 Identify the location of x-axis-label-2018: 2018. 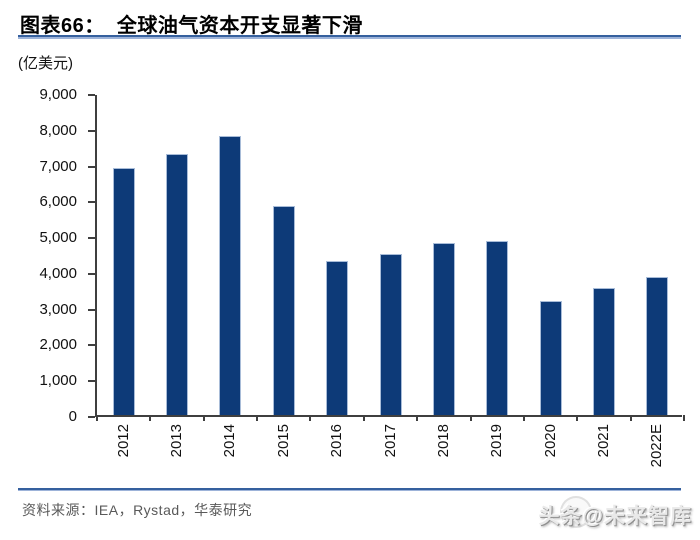
(443, 441).